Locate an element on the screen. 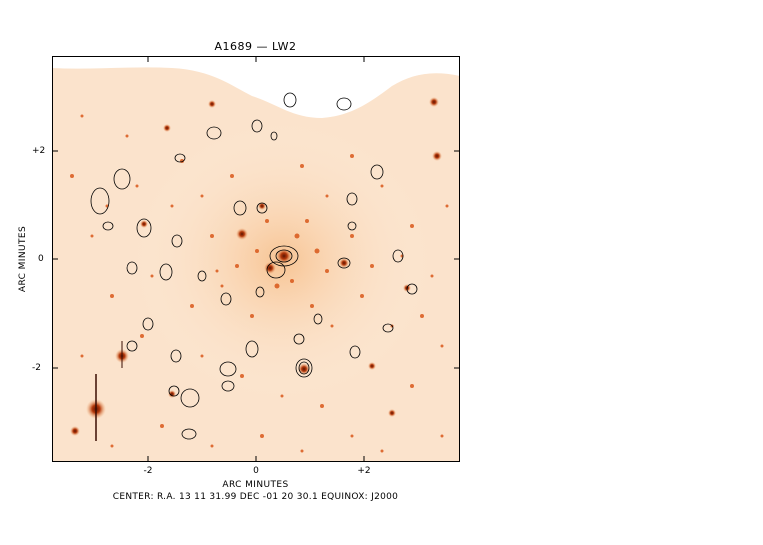  y-axis-title: ARC MINUTES is located at coordinates (23, 259).